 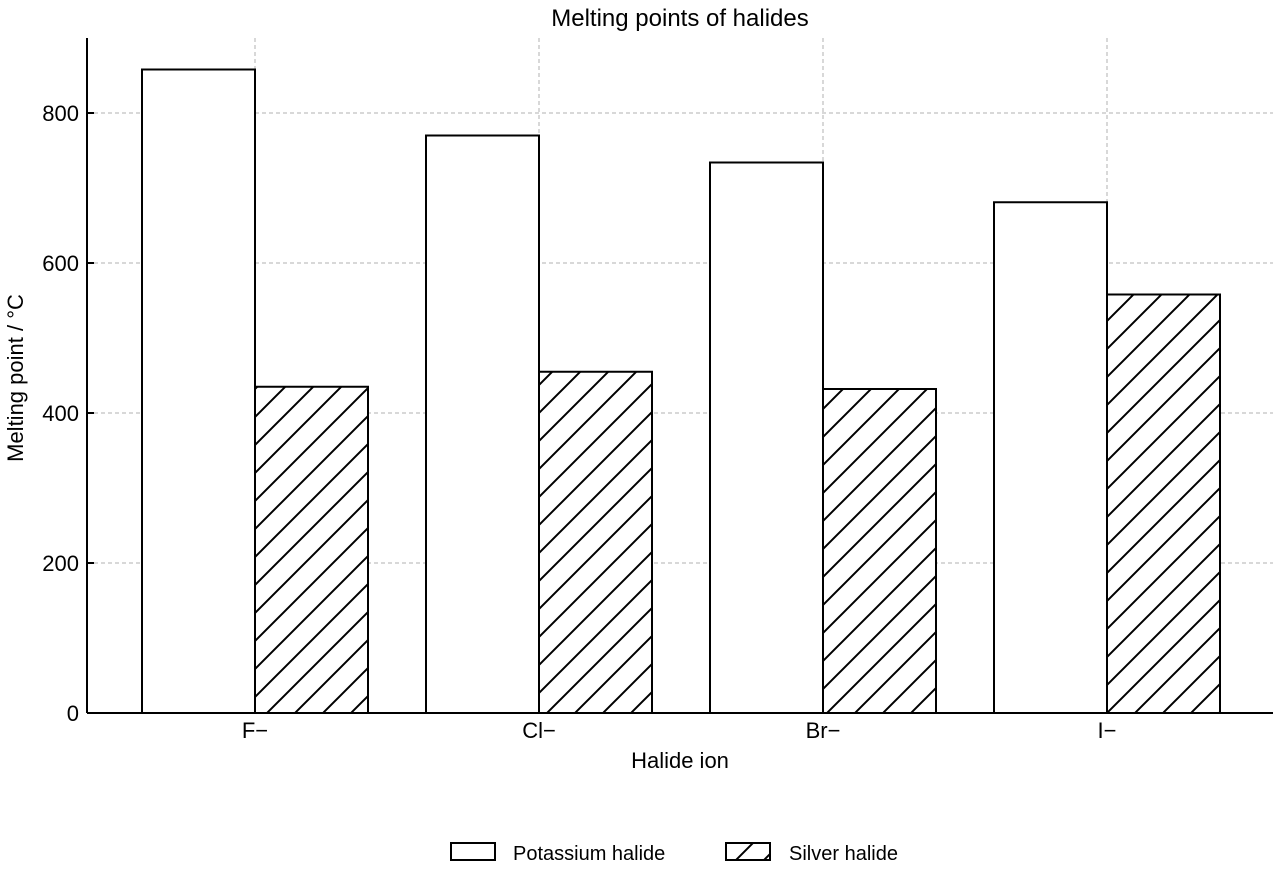 I want to click on chart-title: Melting points of halides, so click(x=679, y=18).